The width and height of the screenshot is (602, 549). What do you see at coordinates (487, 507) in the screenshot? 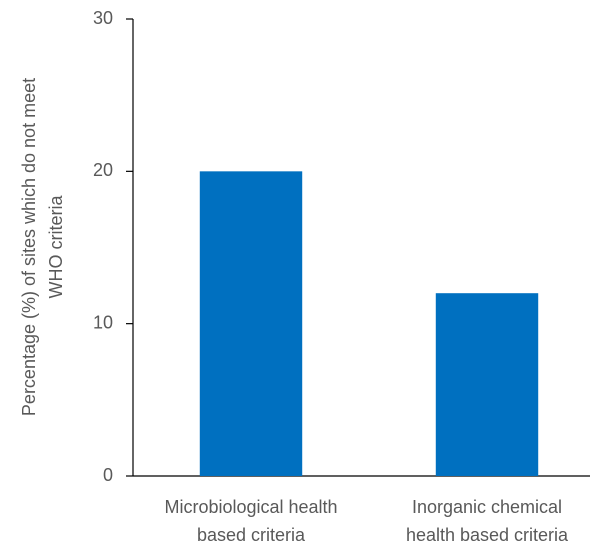
I see `x-tick-label: Inorganic chemical` at bounding box center [487, 507].